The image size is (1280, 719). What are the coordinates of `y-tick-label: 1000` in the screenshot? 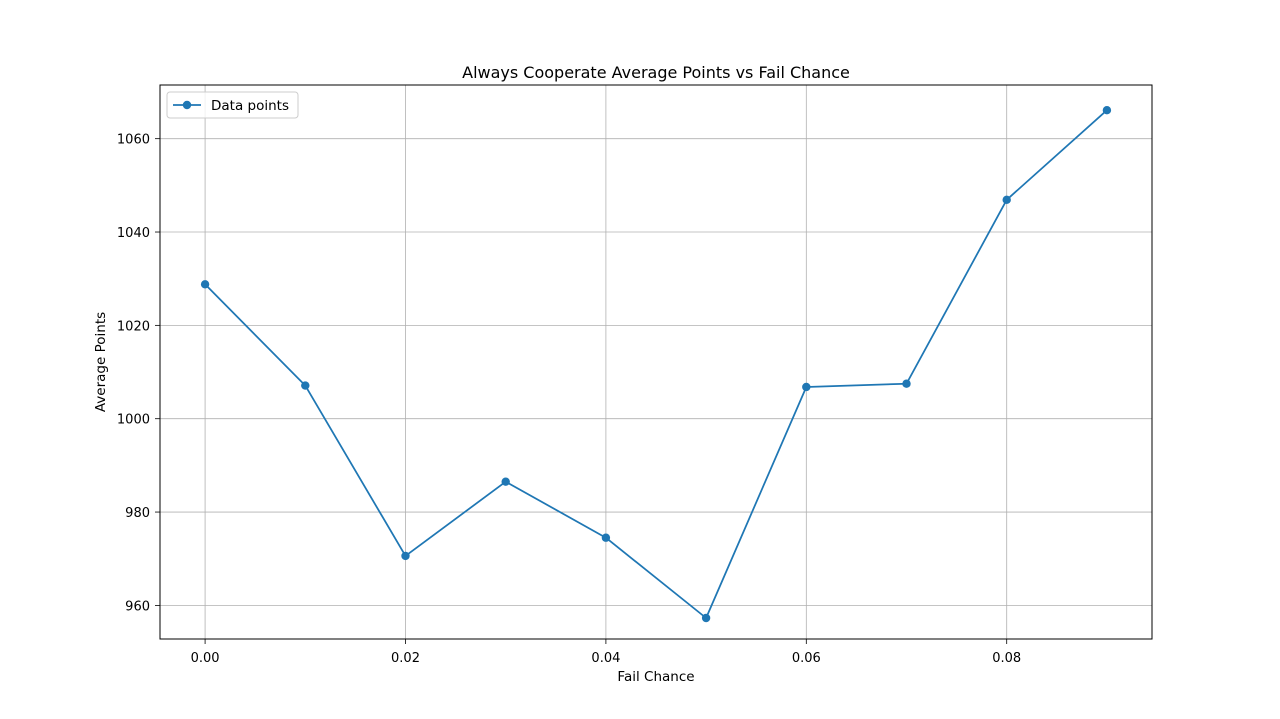 It's located at (133, 420).